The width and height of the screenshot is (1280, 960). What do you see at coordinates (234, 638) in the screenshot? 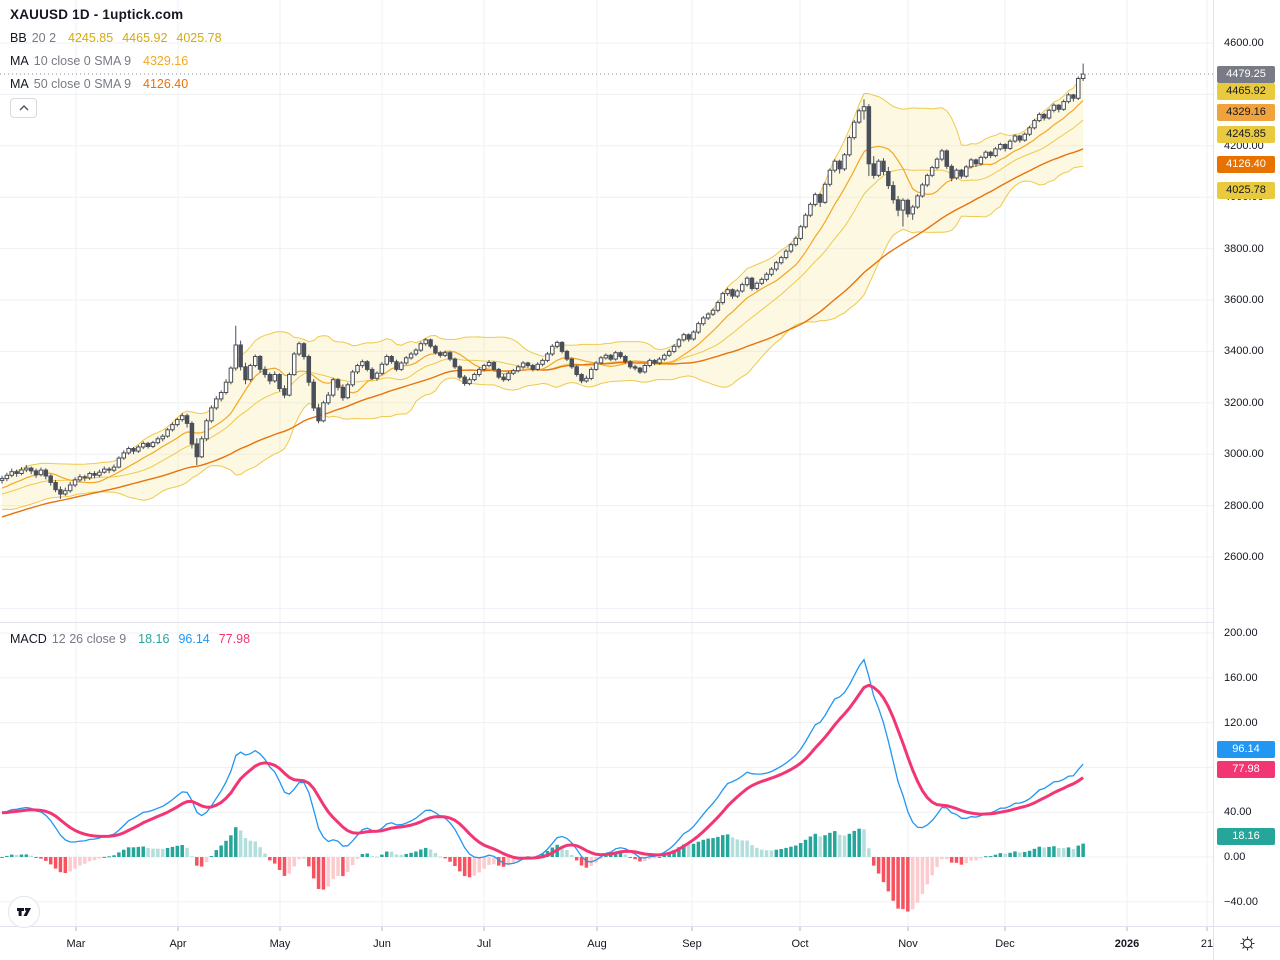
I see `macd-signal-value: 77.98` at bounding box center [234, 638].